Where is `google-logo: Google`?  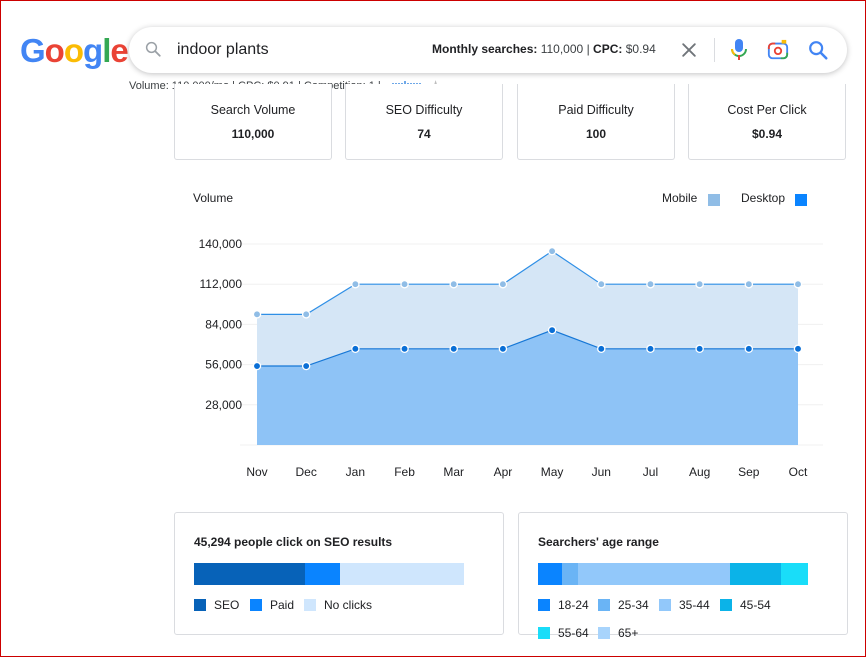 google-logo: Google is located at coordinates (74, 50).